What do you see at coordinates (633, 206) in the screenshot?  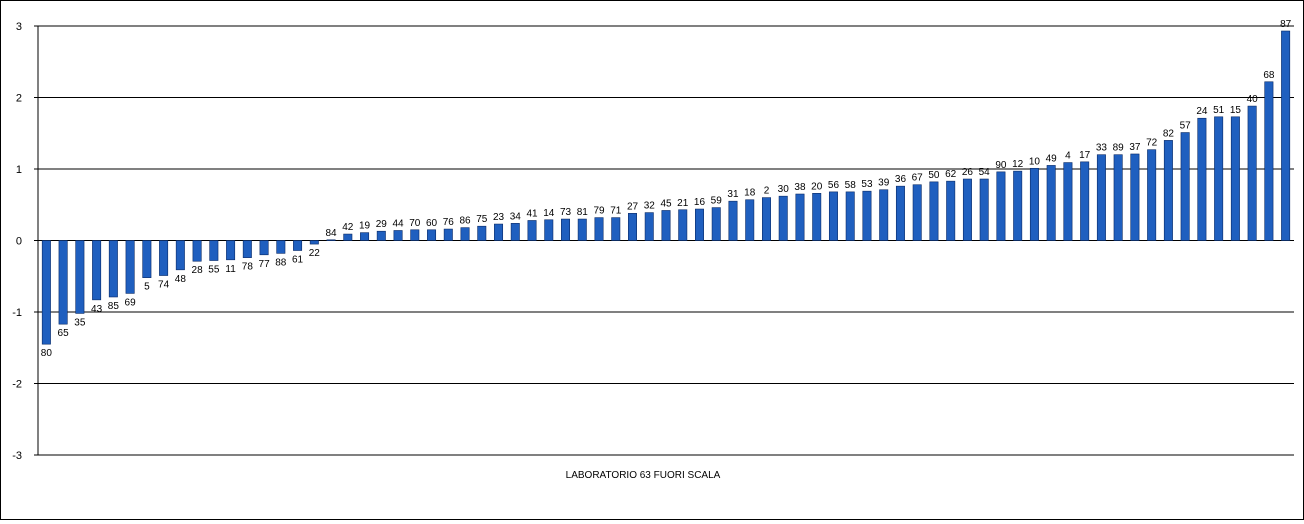 I see `bar-label: 27` at bounding box center [633, 206].